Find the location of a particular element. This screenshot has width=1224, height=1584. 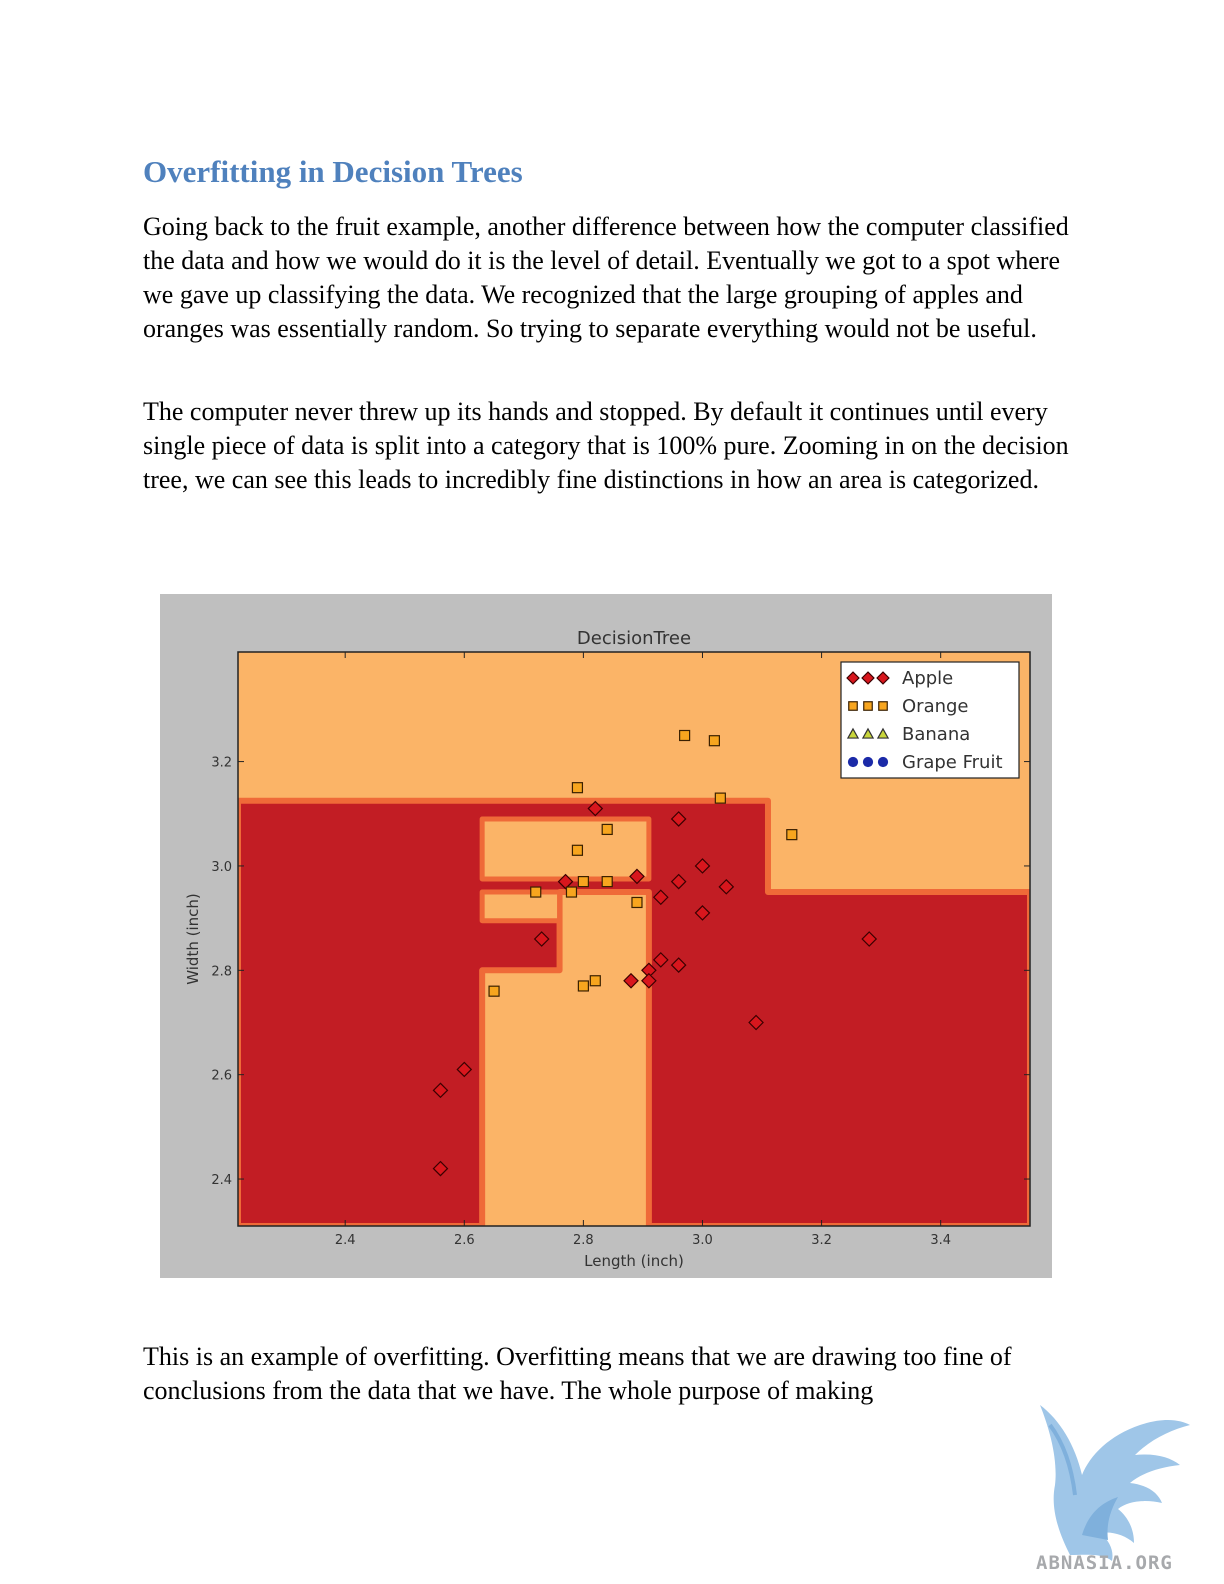

legend-grape-fruit-label: Grape Fruit is located at coordinates (952, 762).